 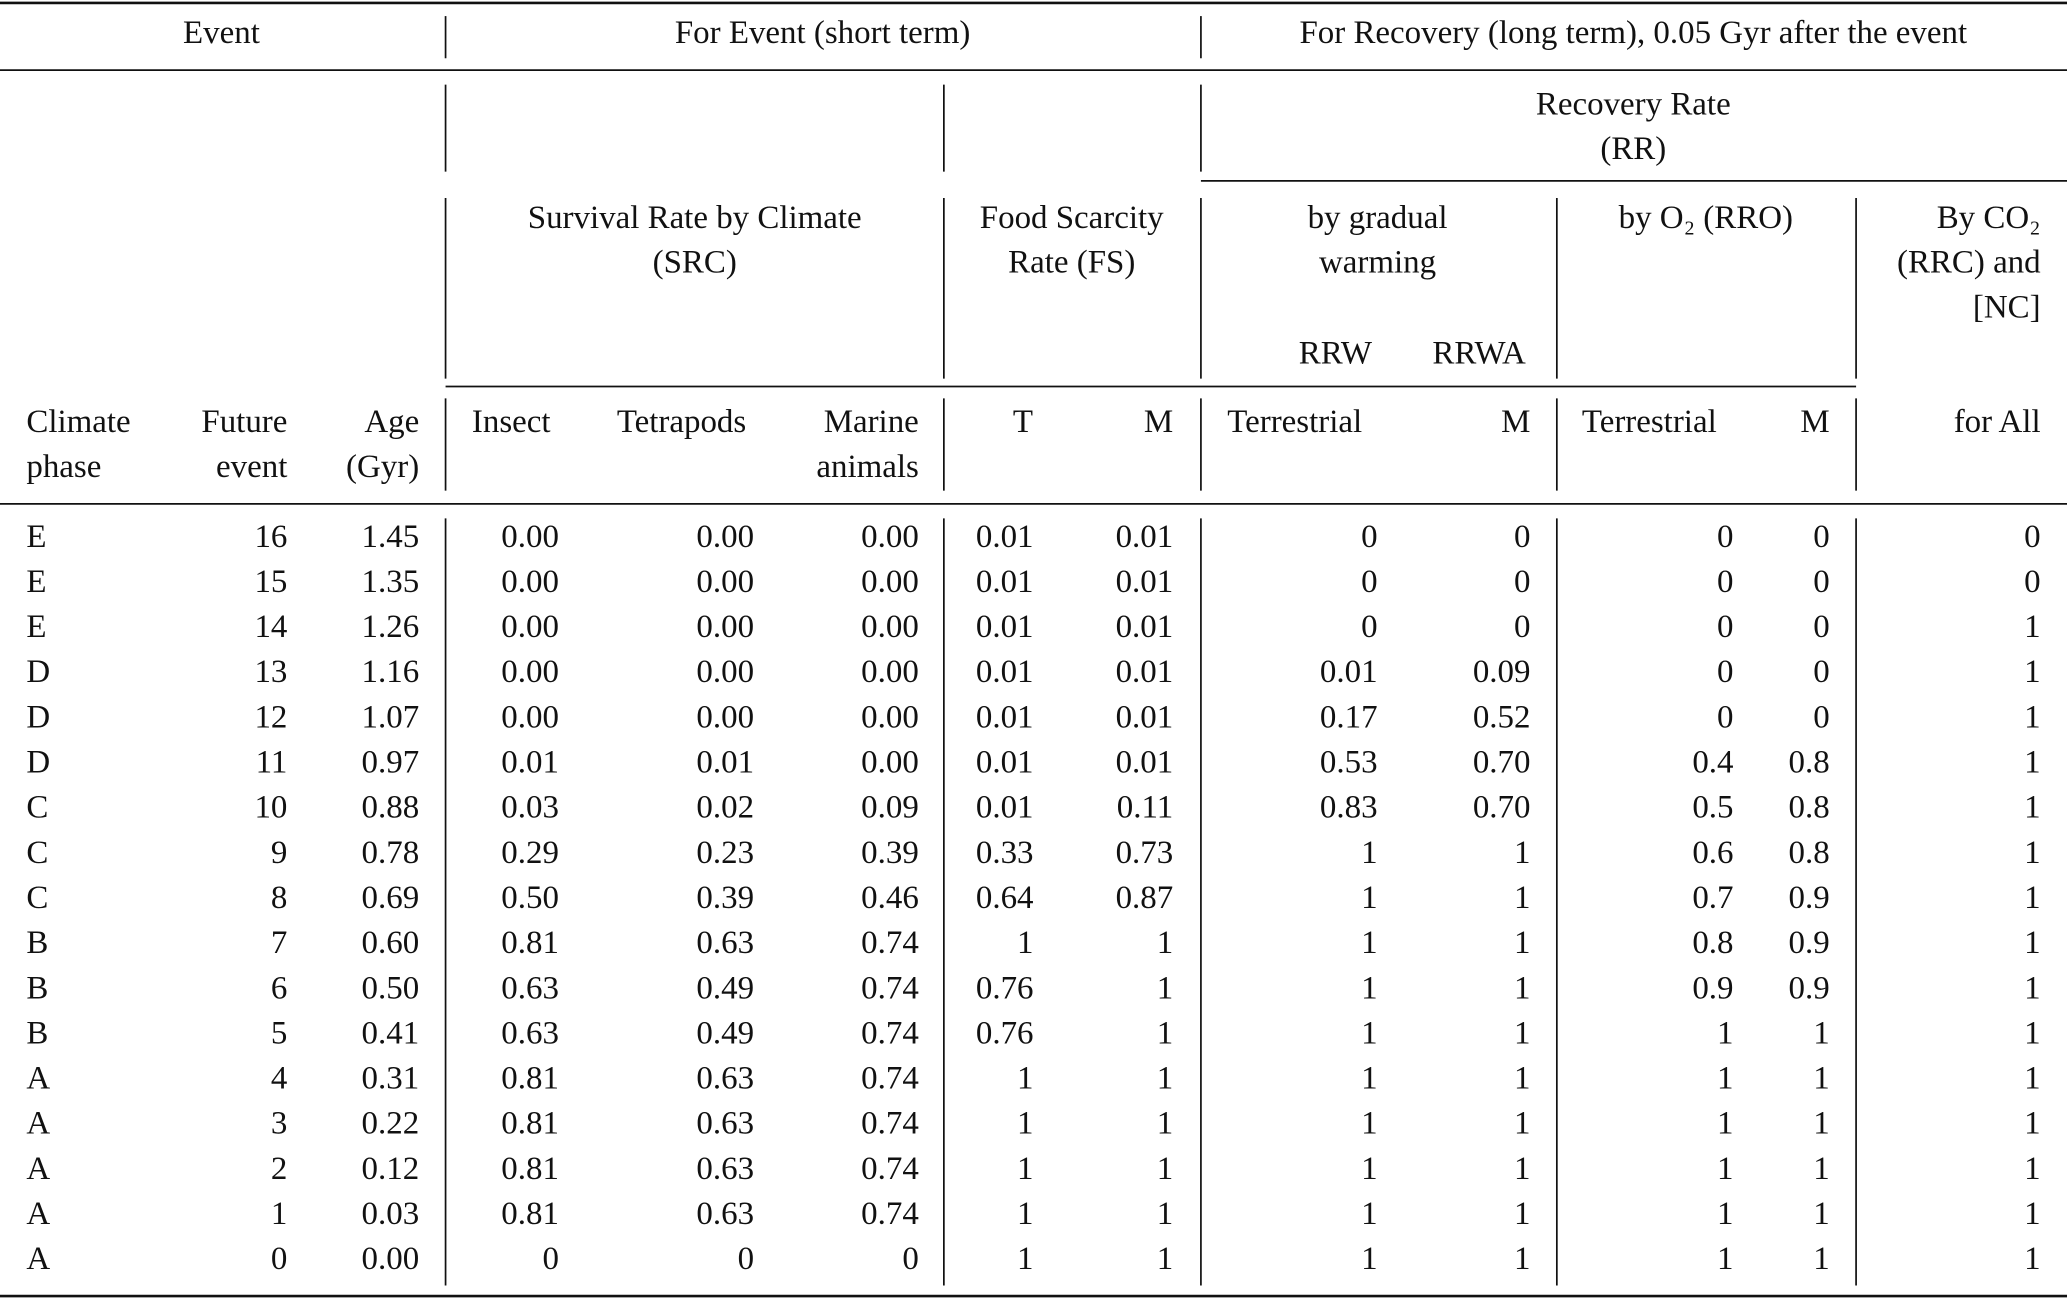 I want to click on cell: D, so click(x=38, y=672).